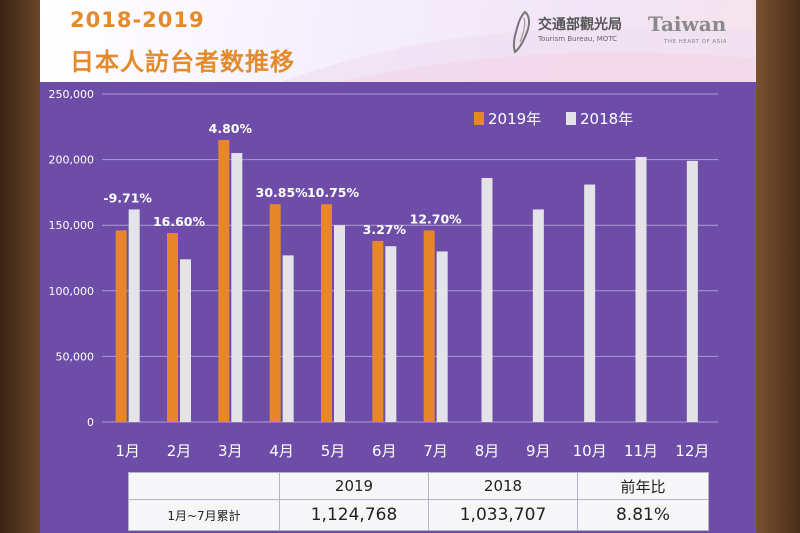  Describe the element at coordinates (571, 118) in the screenshot. I see `legend-swatch-2018` at that location.